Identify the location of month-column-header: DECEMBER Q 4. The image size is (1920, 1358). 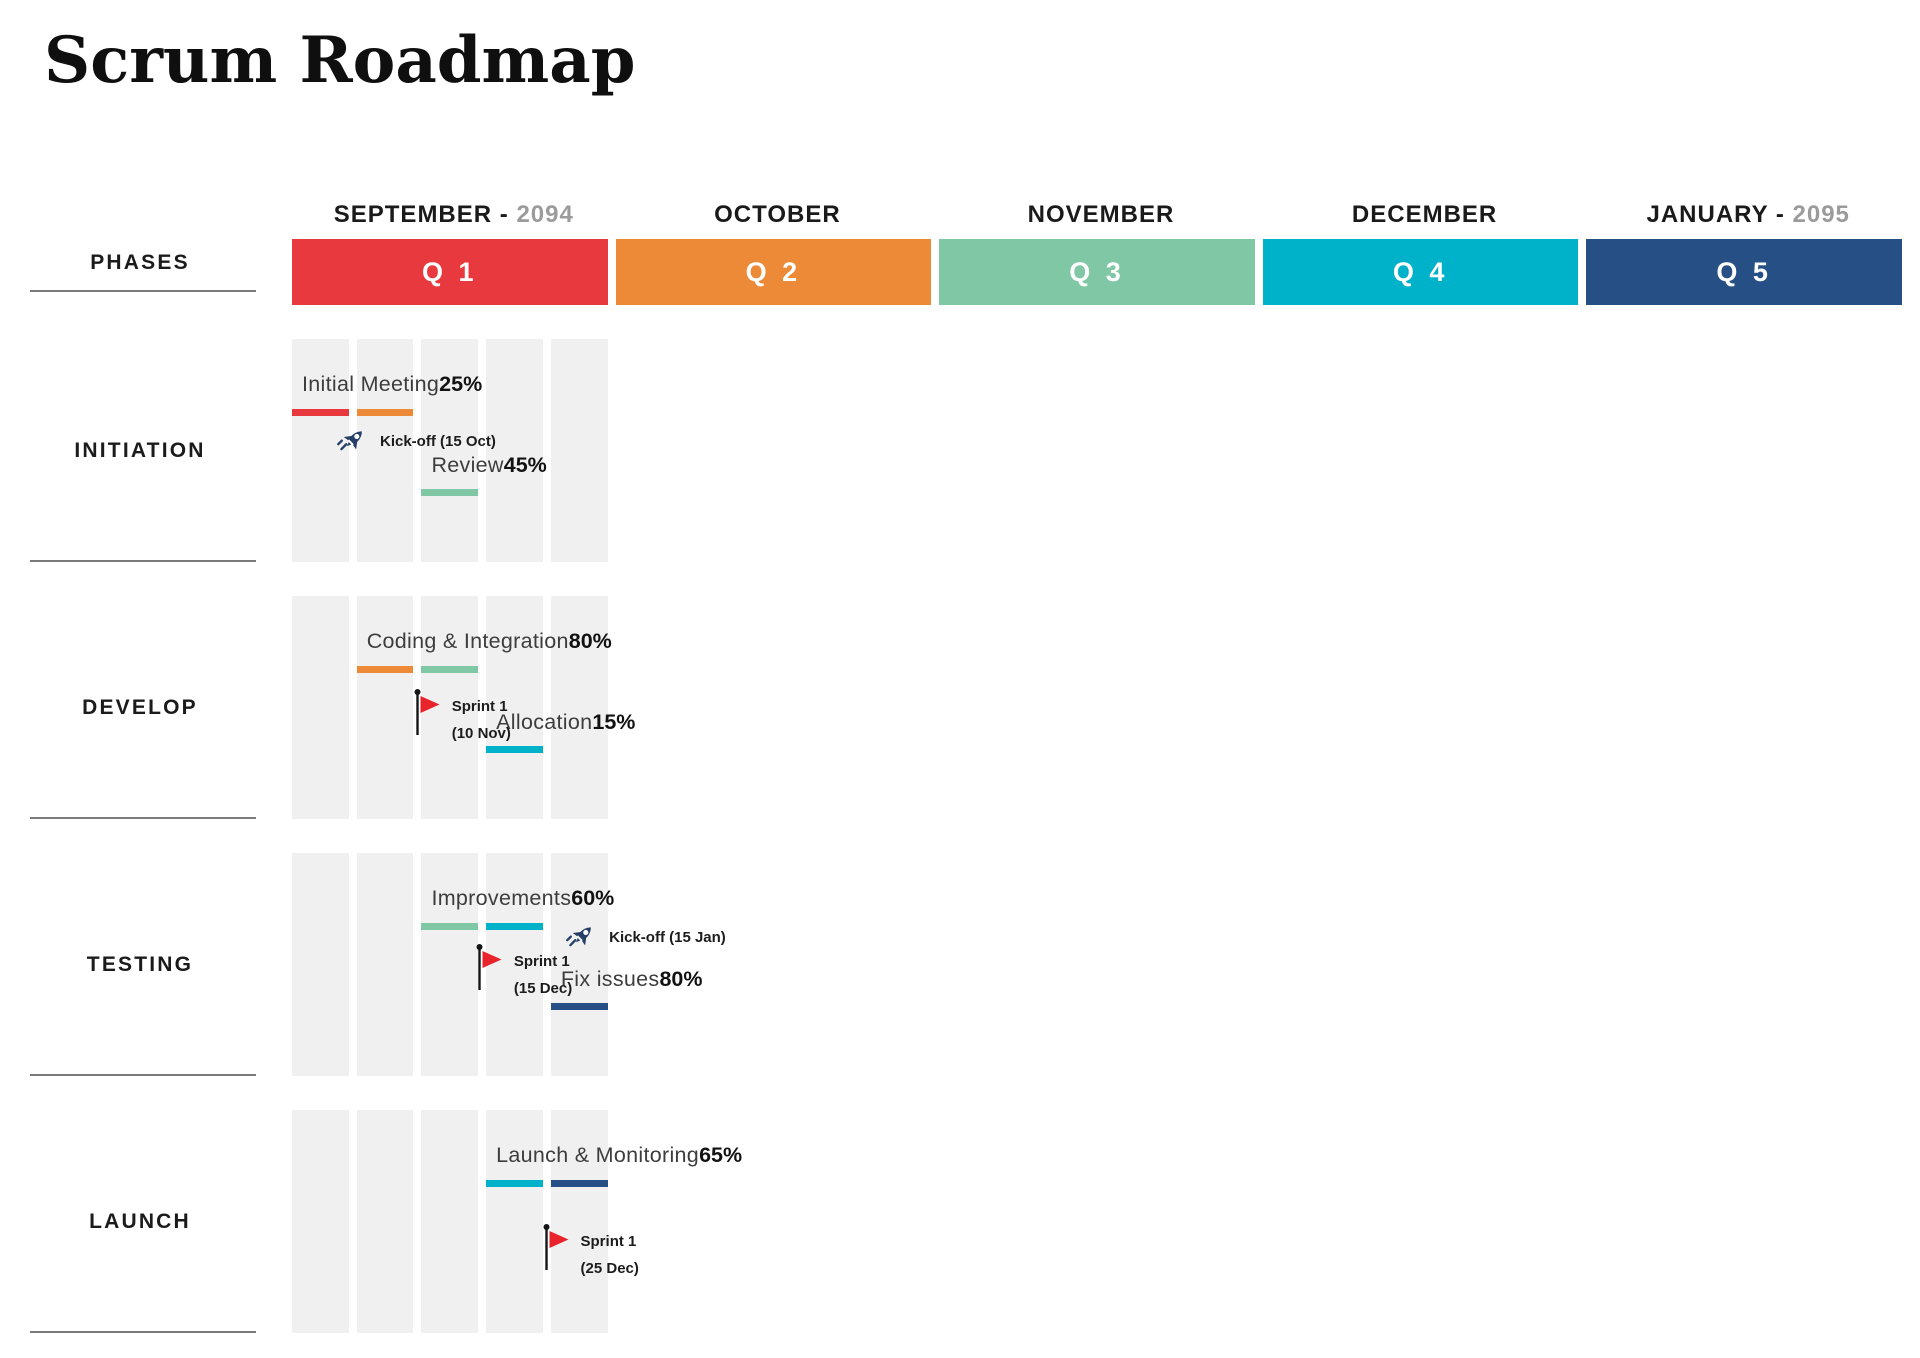
(1424, 252).